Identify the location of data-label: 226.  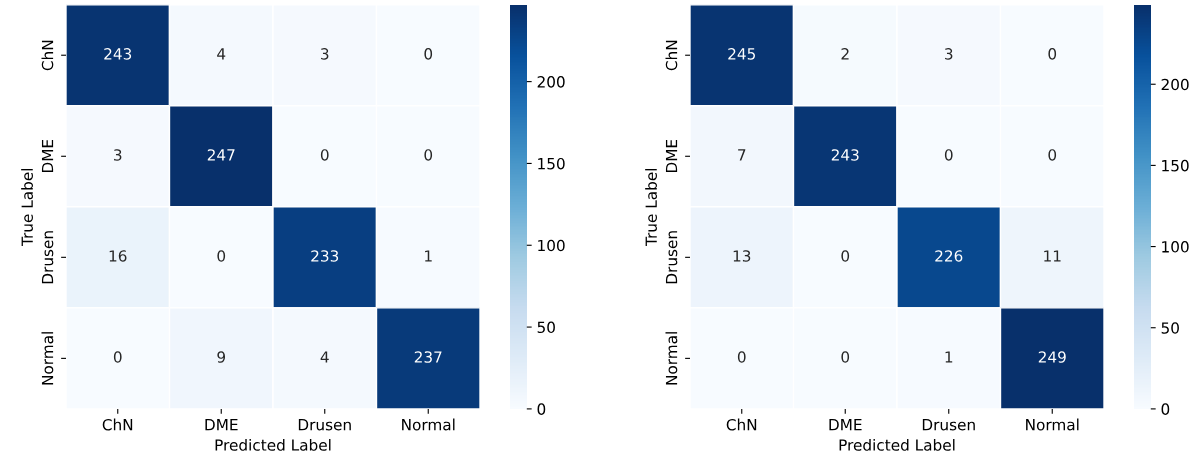
(949, 256).